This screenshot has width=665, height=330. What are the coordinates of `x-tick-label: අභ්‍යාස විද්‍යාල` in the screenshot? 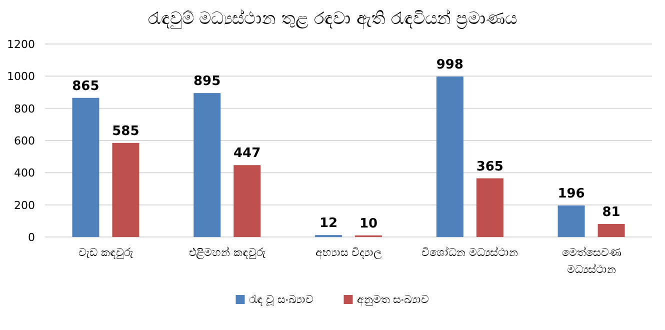 It's located at (349, 253).